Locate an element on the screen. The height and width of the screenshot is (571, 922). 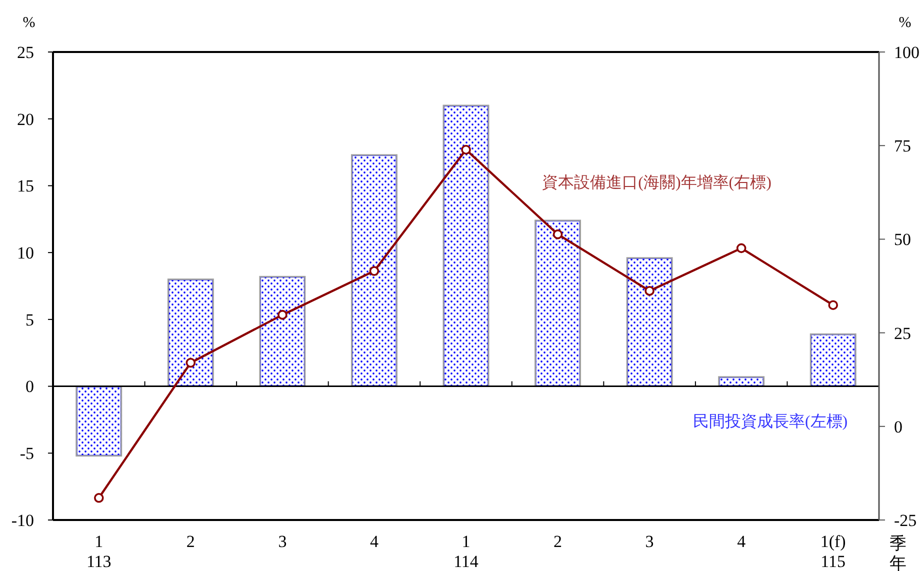
y-tick-label: 5 is located at coordinates (30, 320).